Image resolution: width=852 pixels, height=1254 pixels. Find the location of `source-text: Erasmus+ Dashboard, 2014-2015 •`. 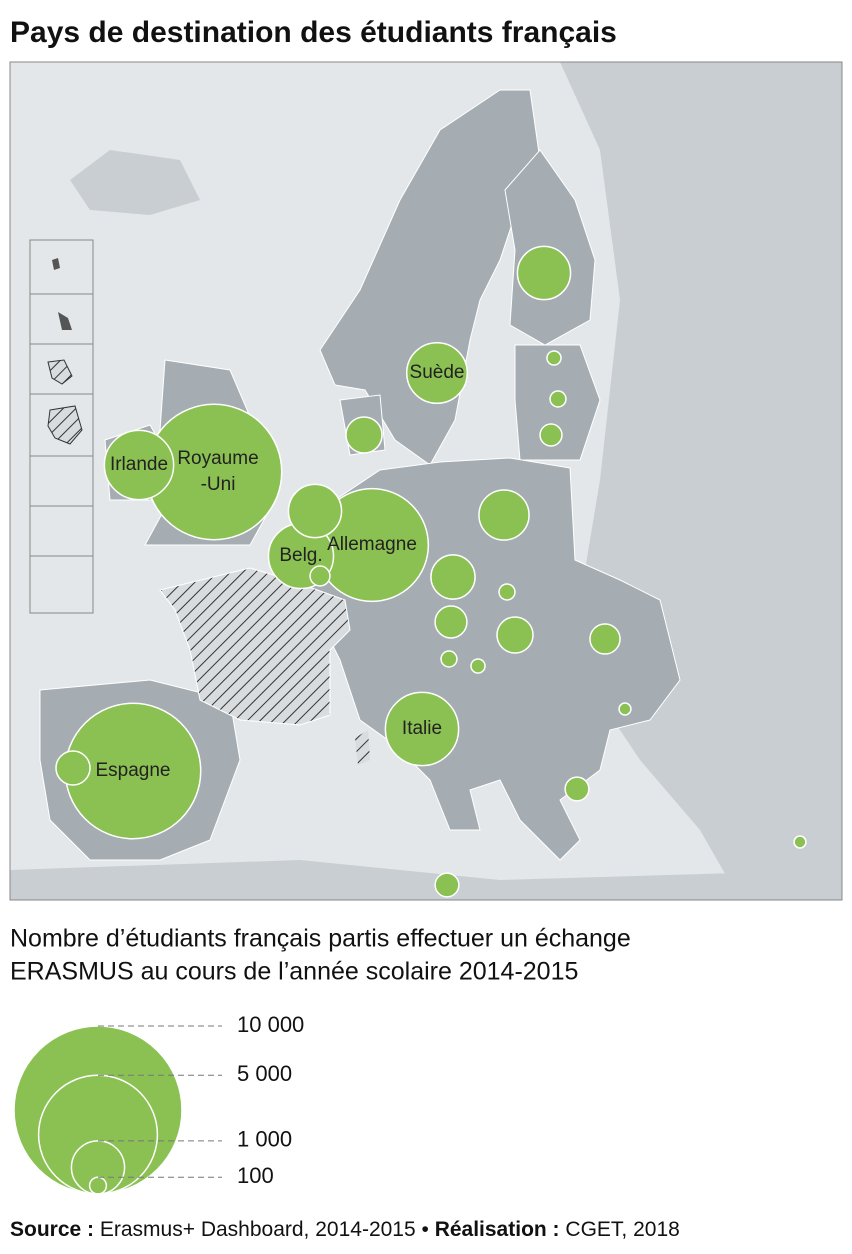

source-text: Erasmus+ Dashboard, 2014-2015 • is located at coordinates (264, 1229).